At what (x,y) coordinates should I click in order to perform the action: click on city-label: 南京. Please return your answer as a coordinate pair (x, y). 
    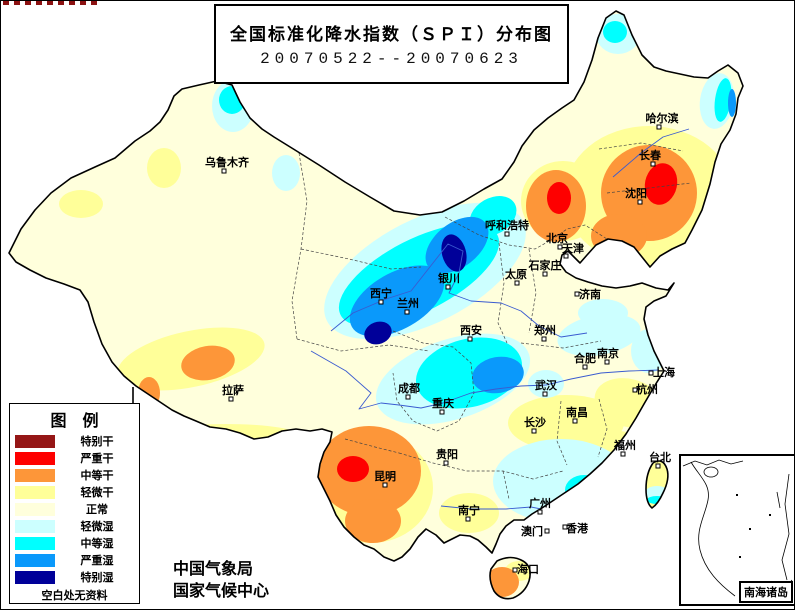
    Looking at the image, I should click on (608, 353).